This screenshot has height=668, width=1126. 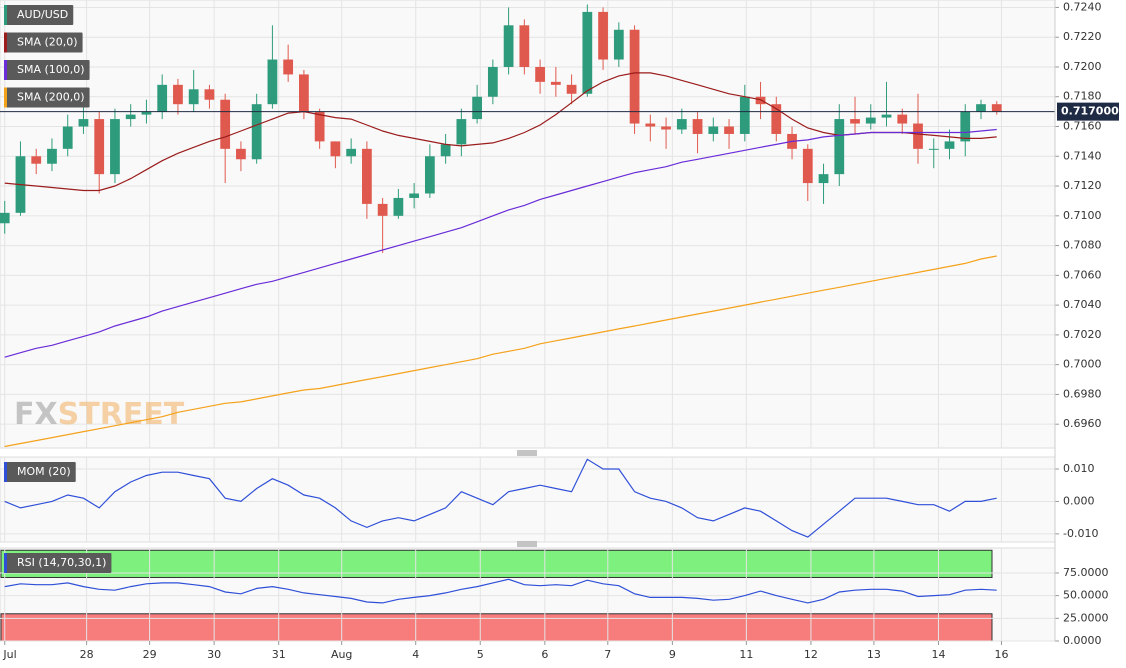 I want to click on x-tick-label: 14, so click(x=938, y=654).